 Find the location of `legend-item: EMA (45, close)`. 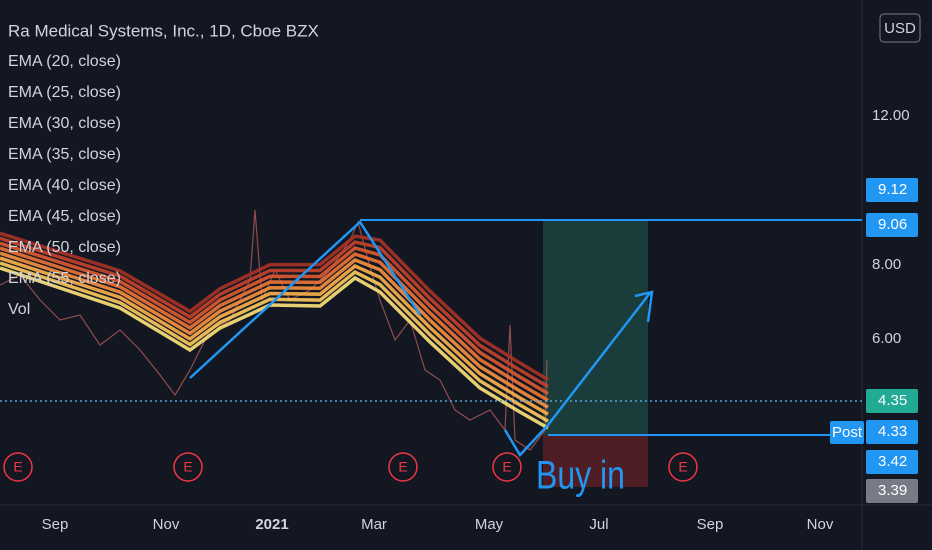

legend-item: EMA (45, close) is located at coordinates (64, 216).